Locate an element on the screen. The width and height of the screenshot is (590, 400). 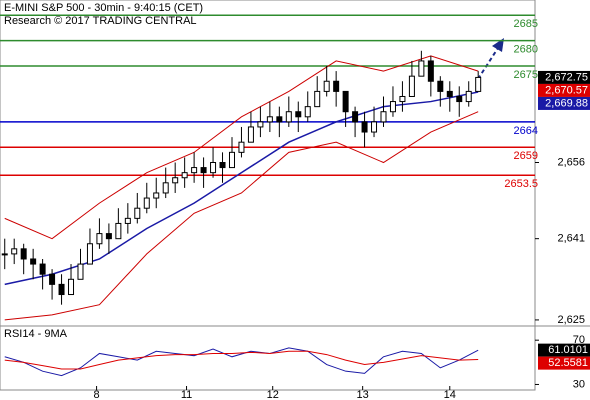
x-tick-label: 12 is located at coordinates (273, 394).